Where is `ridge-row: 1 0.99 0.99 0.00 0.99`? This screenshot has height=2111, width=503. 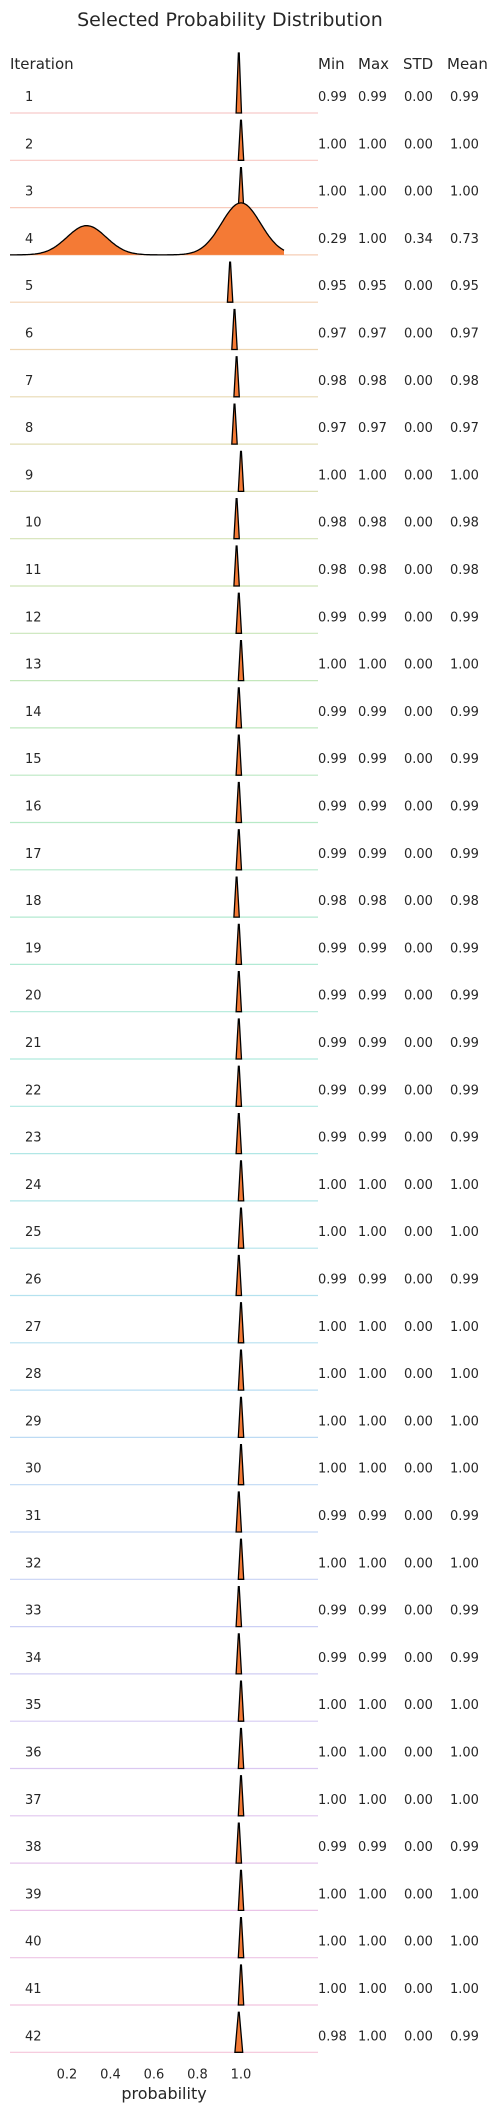
ridge-row: 1 0.99 0.99 0.00 0.99 is located at coordinates (244, 83).